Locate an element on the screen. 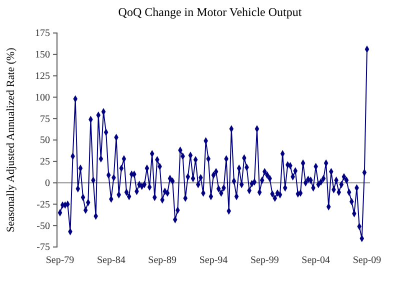 This screenshot has width=400, height=300. y-tick-label: -50 is located at coordinates (43, 226).